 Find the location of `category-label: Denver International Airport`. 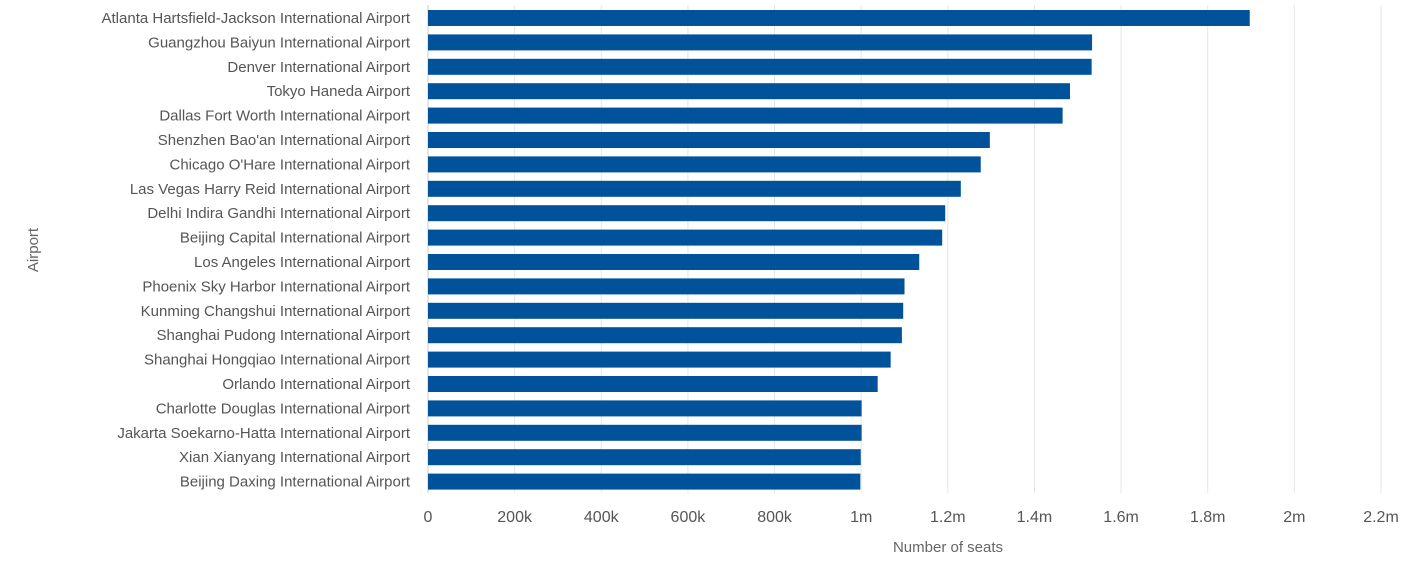

category-label: Denver International Airport is located at coordinates (318, 67).